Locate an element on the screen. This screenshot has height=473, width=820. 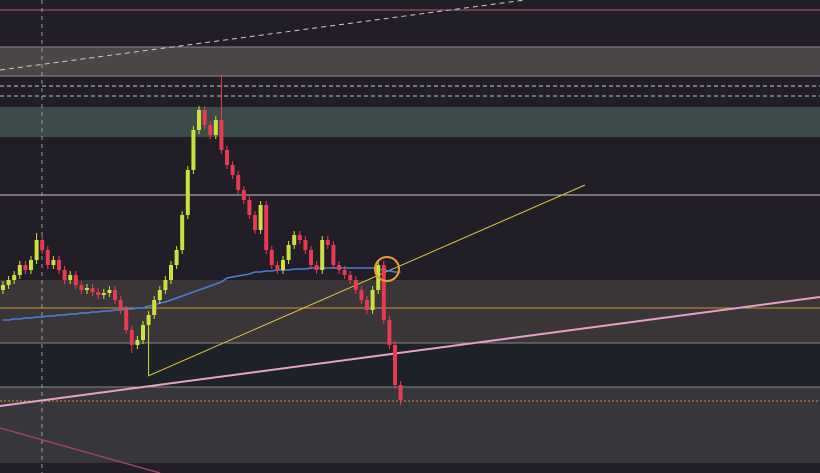
moving-average is located at coordinates (202, 294).